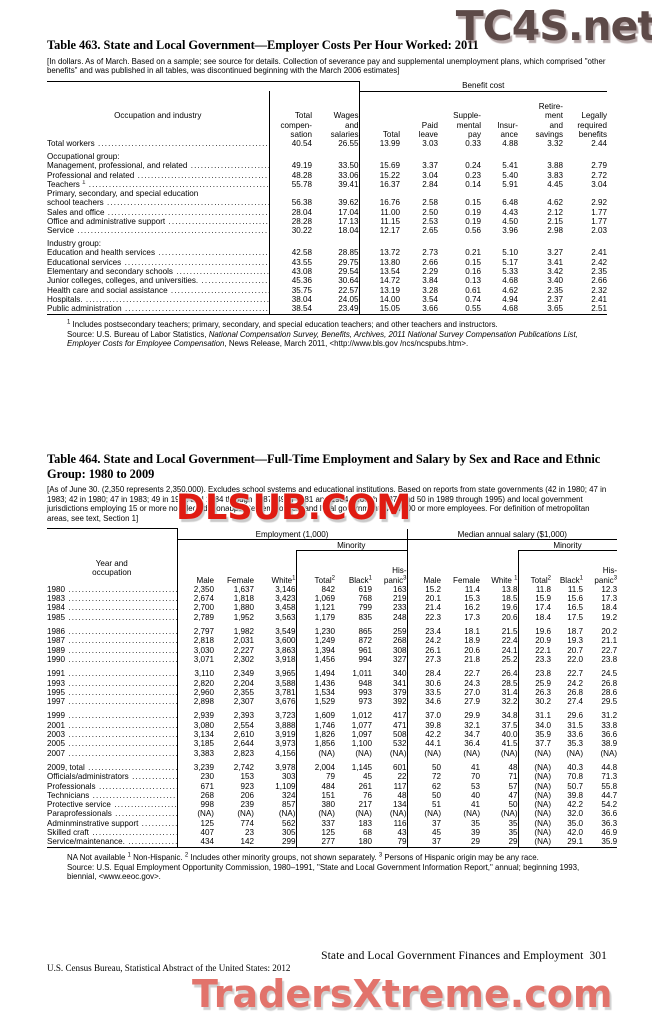 The image size is (652, 1024). Describe the element at coordinates (56, 683) in the screenshot. I see `row-label-text: 1993` at that location.